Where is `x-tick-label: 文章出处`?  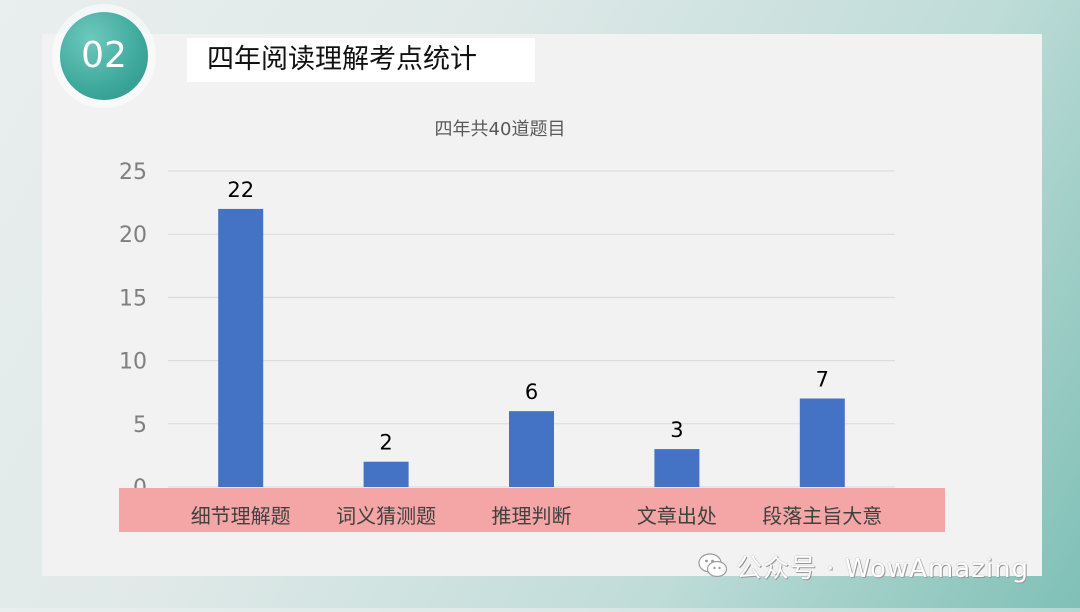
x-tick-label: 文章出处 is located at coordinates (677, 516).